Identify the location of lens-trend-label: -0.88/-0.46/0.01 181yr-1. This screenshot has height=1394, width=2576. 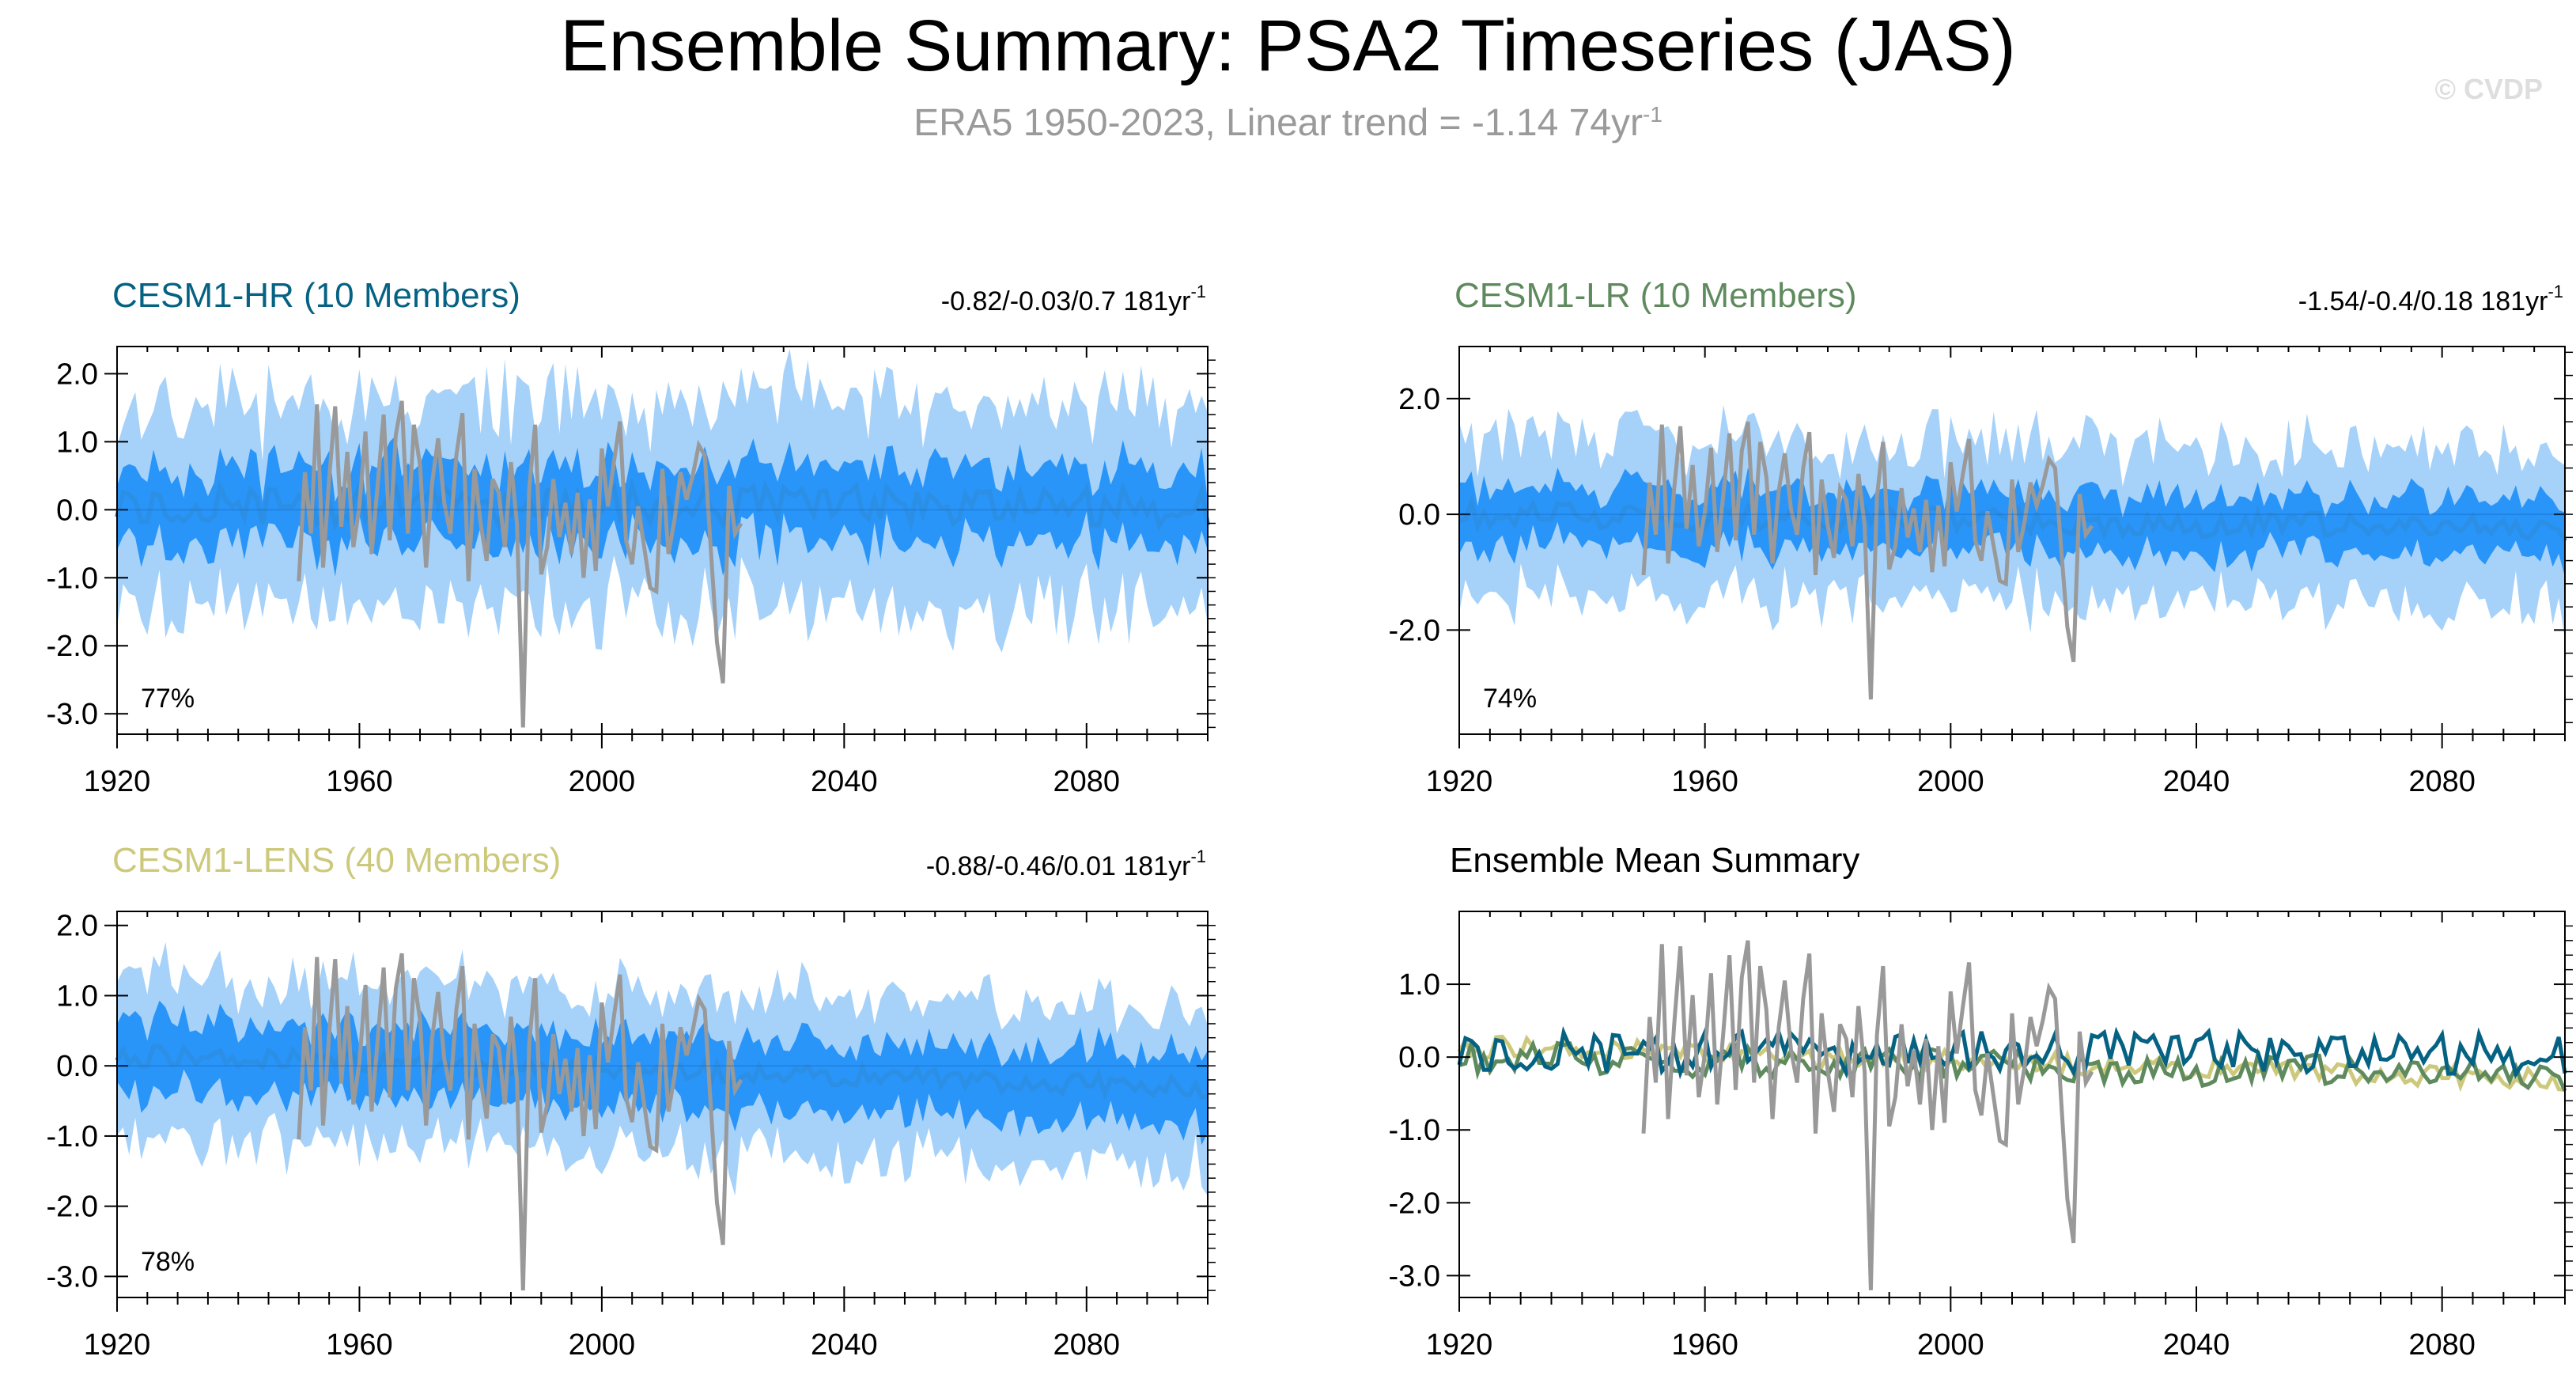
(1066, 864).